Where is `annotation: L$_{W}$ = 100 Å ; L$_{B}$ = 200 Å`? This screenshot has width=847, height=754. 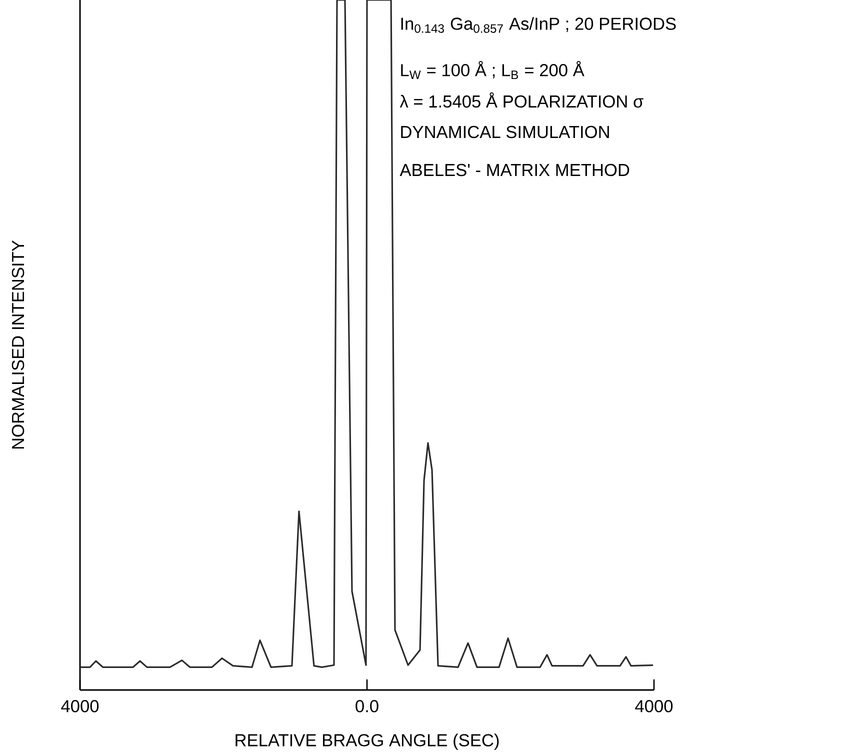 annotation: L$_{W}$ = 100 Å ; L$_{B}$ = 200 Å is located at coordinates (492, 70).